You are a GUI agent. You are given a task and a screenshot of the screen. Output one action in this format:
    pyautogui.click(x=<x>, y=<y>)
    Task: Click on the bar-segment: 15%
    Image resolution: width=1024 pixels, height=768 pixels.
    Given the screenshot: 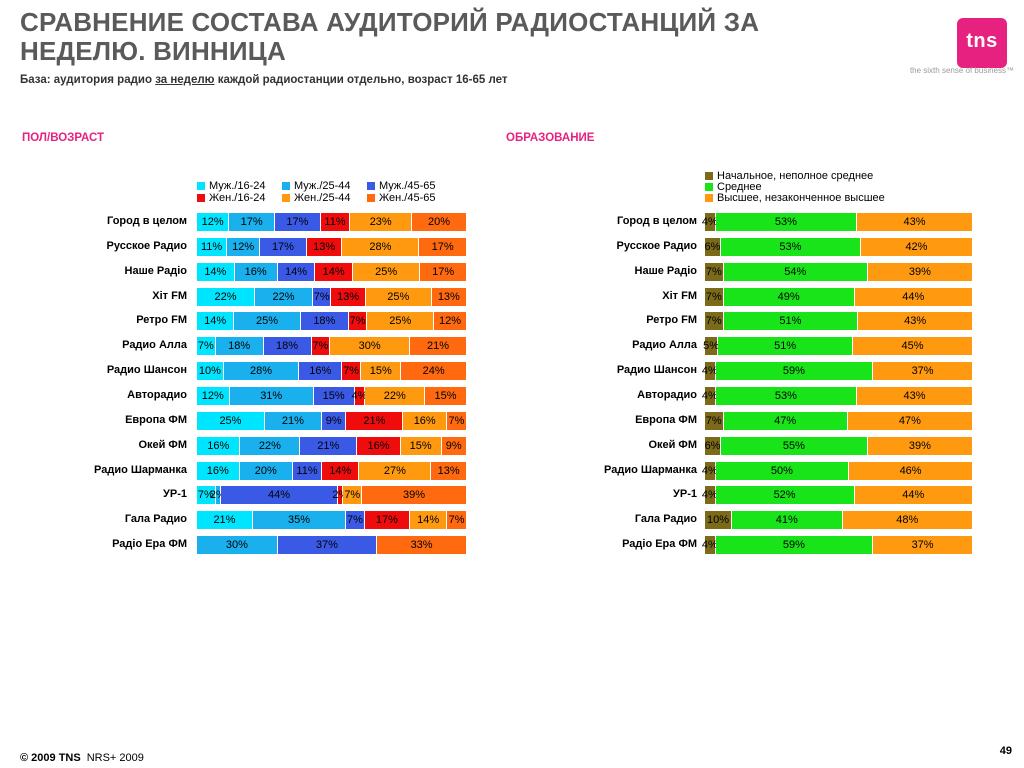 What is the action you would take?
    pyautogui.click(x=381, y=371)
    